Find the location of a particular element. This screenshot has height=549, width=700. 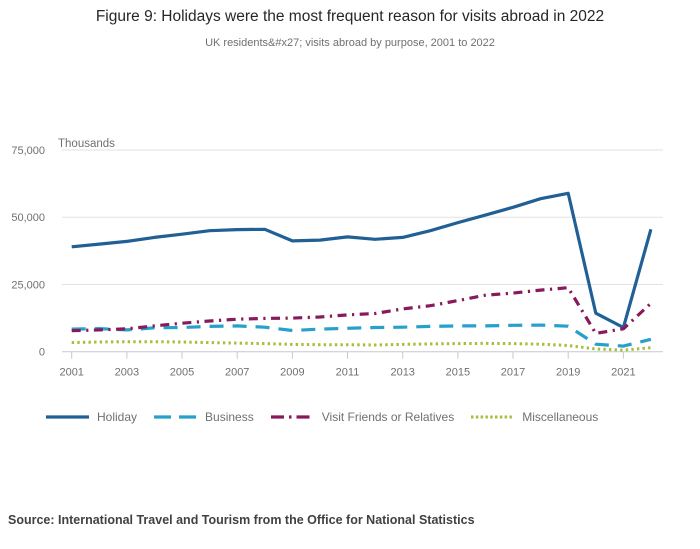

x-tick-label: 2013 is located at coordinates (402, 373).